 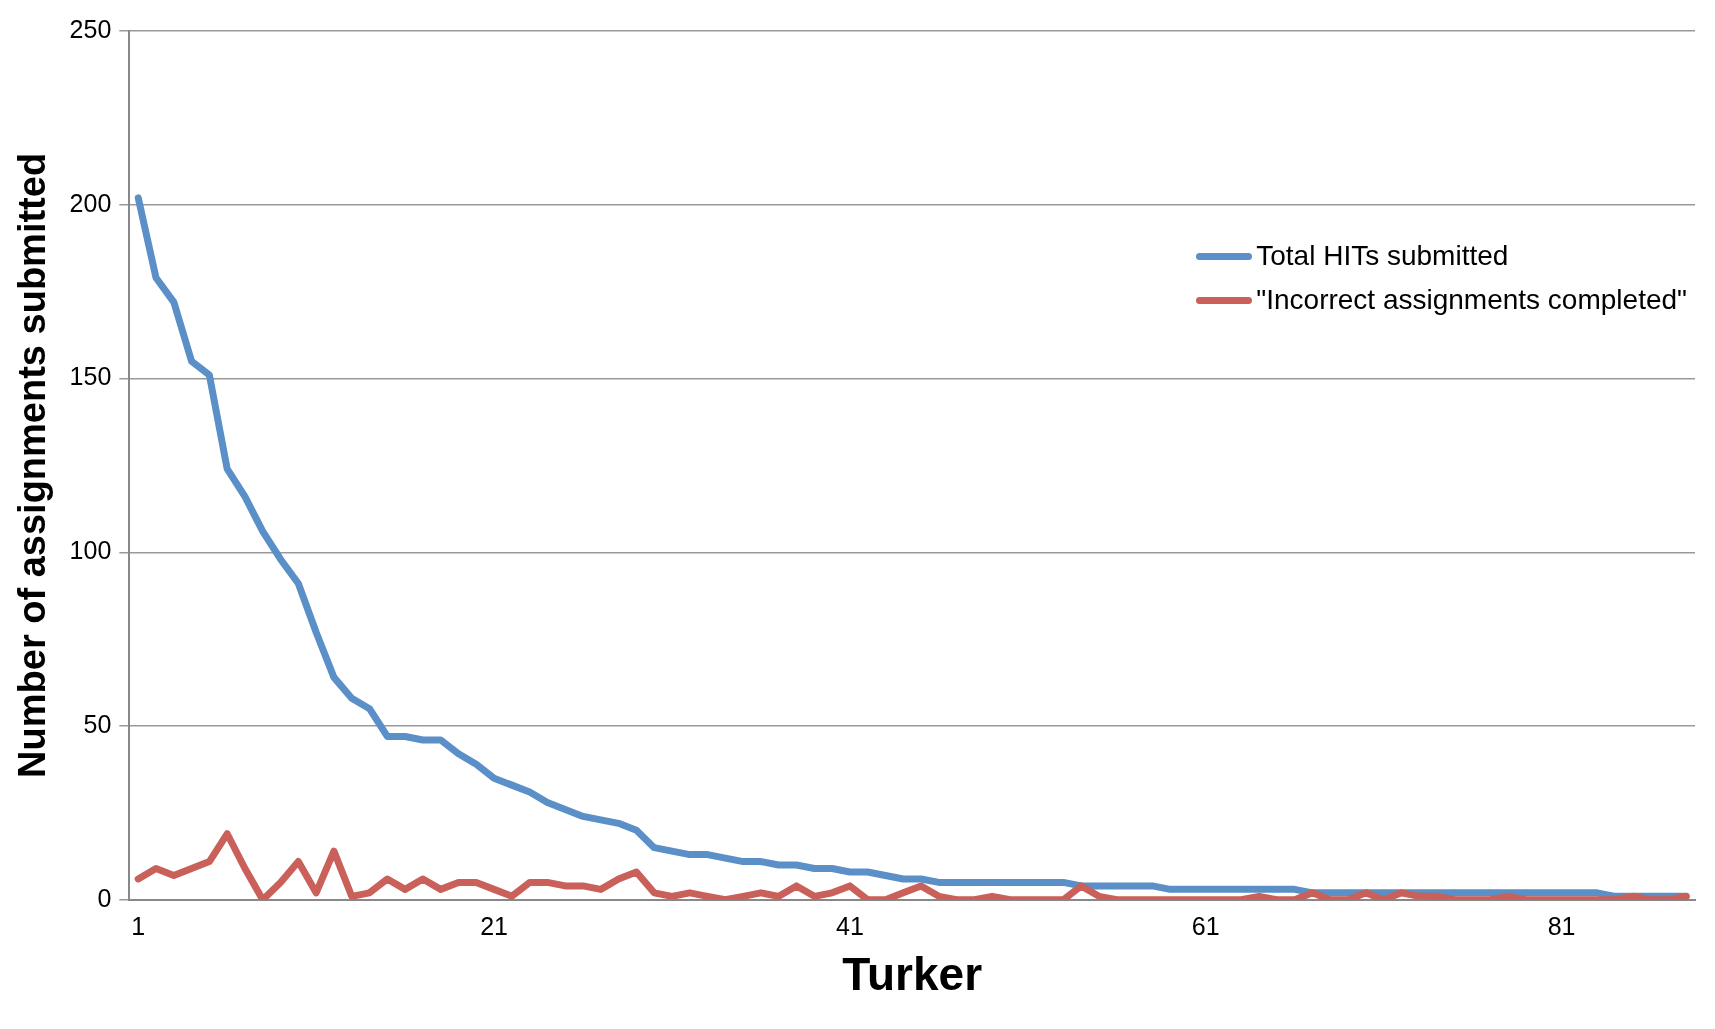 What do you see at coordinates (90, 202) in the screenshot?
I see `y-tick-label: 200` at bounding box center [90, 202].